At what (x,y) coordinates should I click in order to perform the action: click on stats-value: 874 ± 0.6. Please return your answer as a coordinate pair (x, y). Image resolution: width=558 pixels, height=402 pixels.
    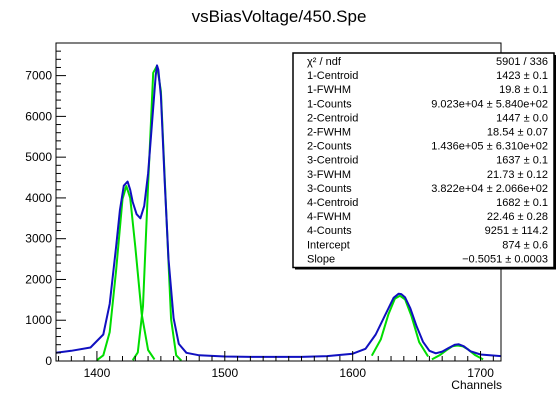
    Looking at the image, I should click on (525, 245).